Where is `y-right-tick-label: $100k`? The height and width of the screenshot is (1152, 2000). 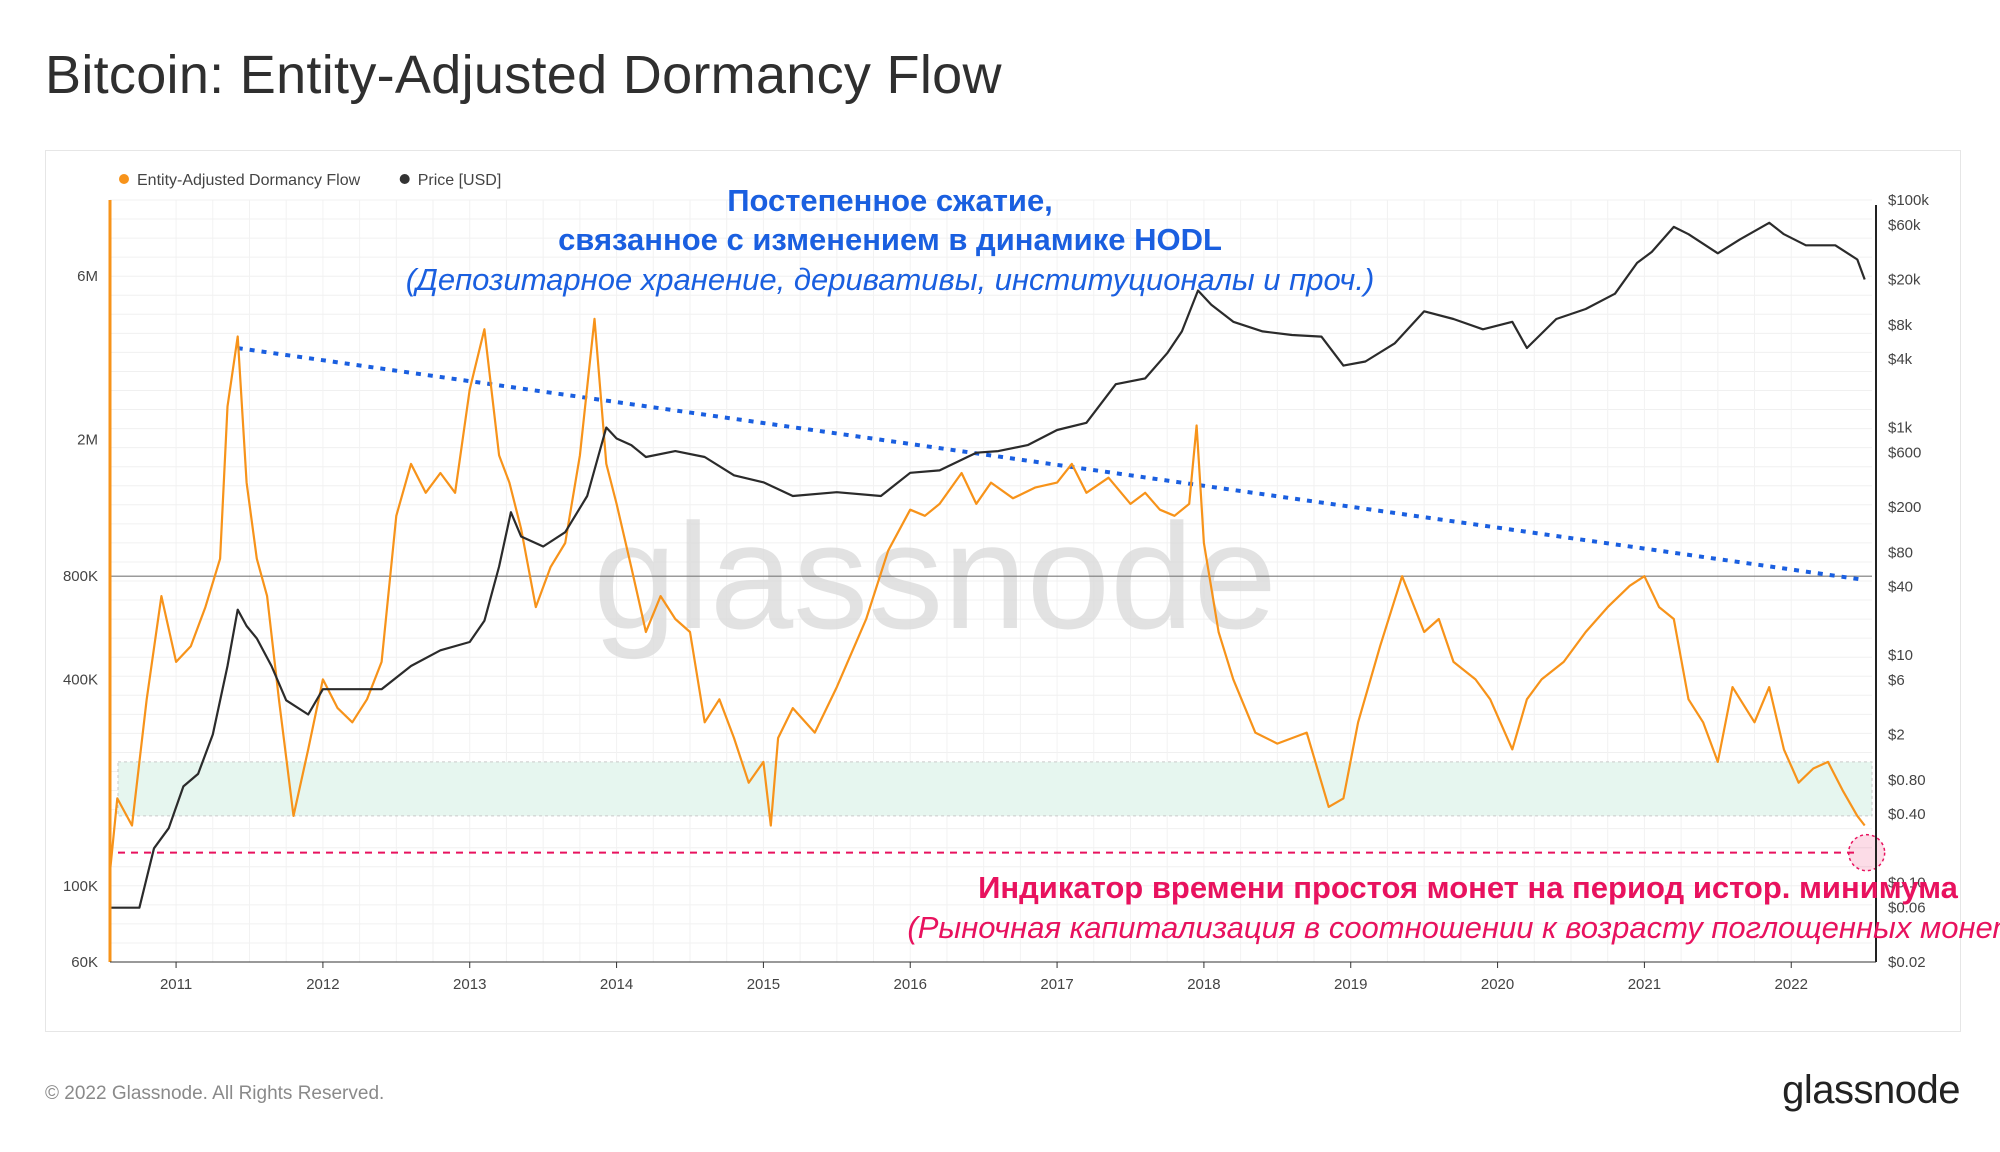 y-right-tick-label: $100k is located at coordinates (1908, 200).